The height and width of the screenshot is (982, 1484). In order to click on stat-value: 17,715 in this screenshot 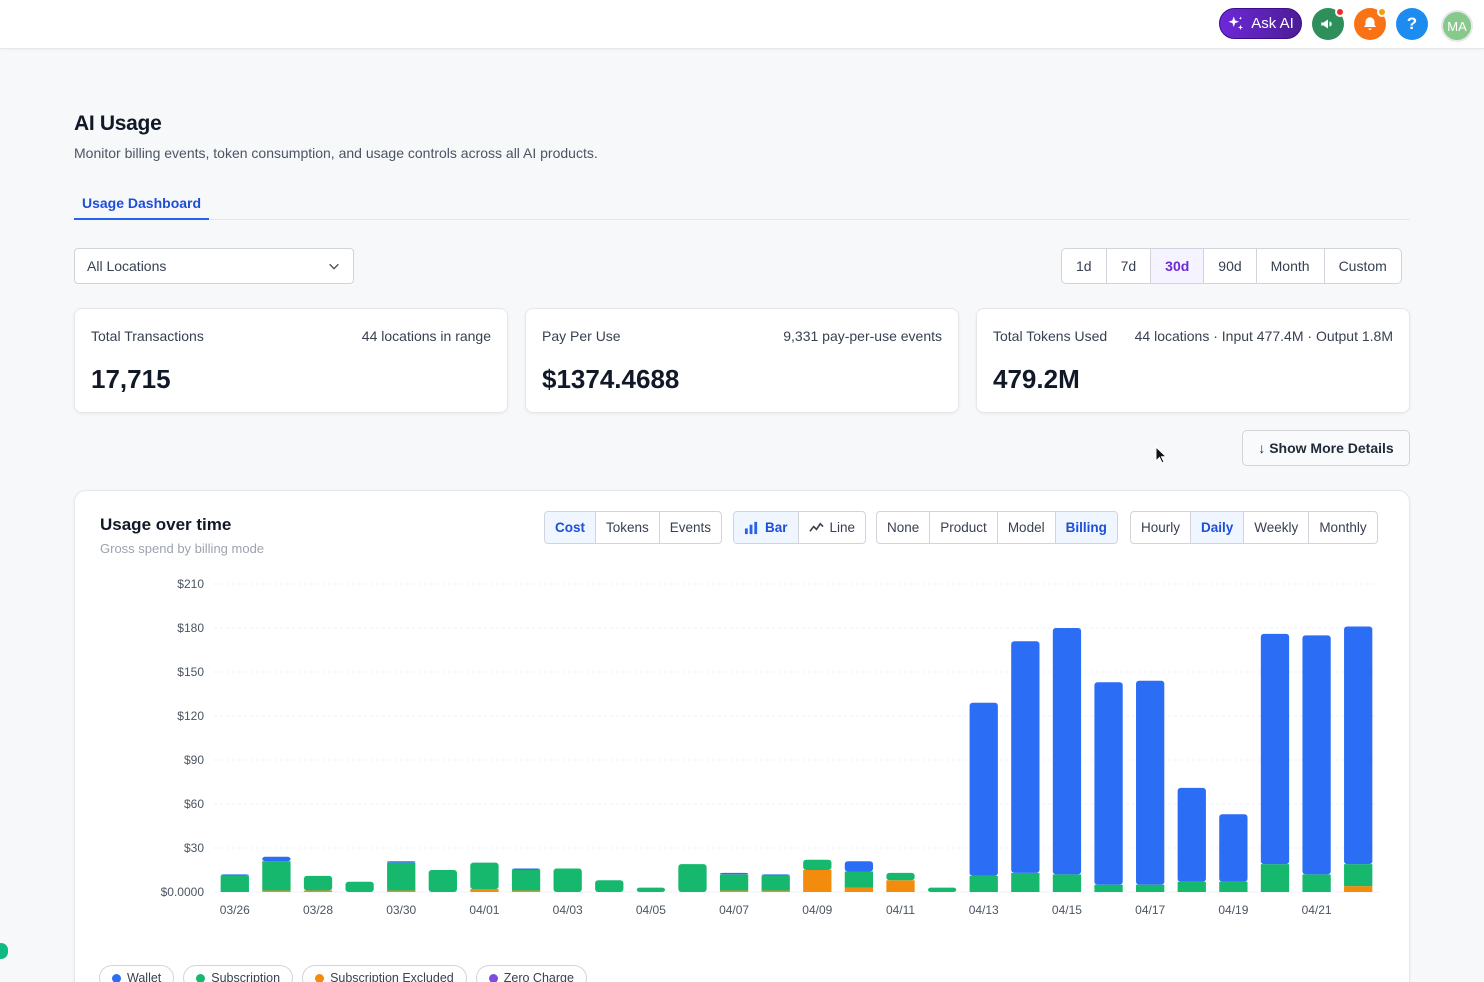, I will do `click(131, 379)`.